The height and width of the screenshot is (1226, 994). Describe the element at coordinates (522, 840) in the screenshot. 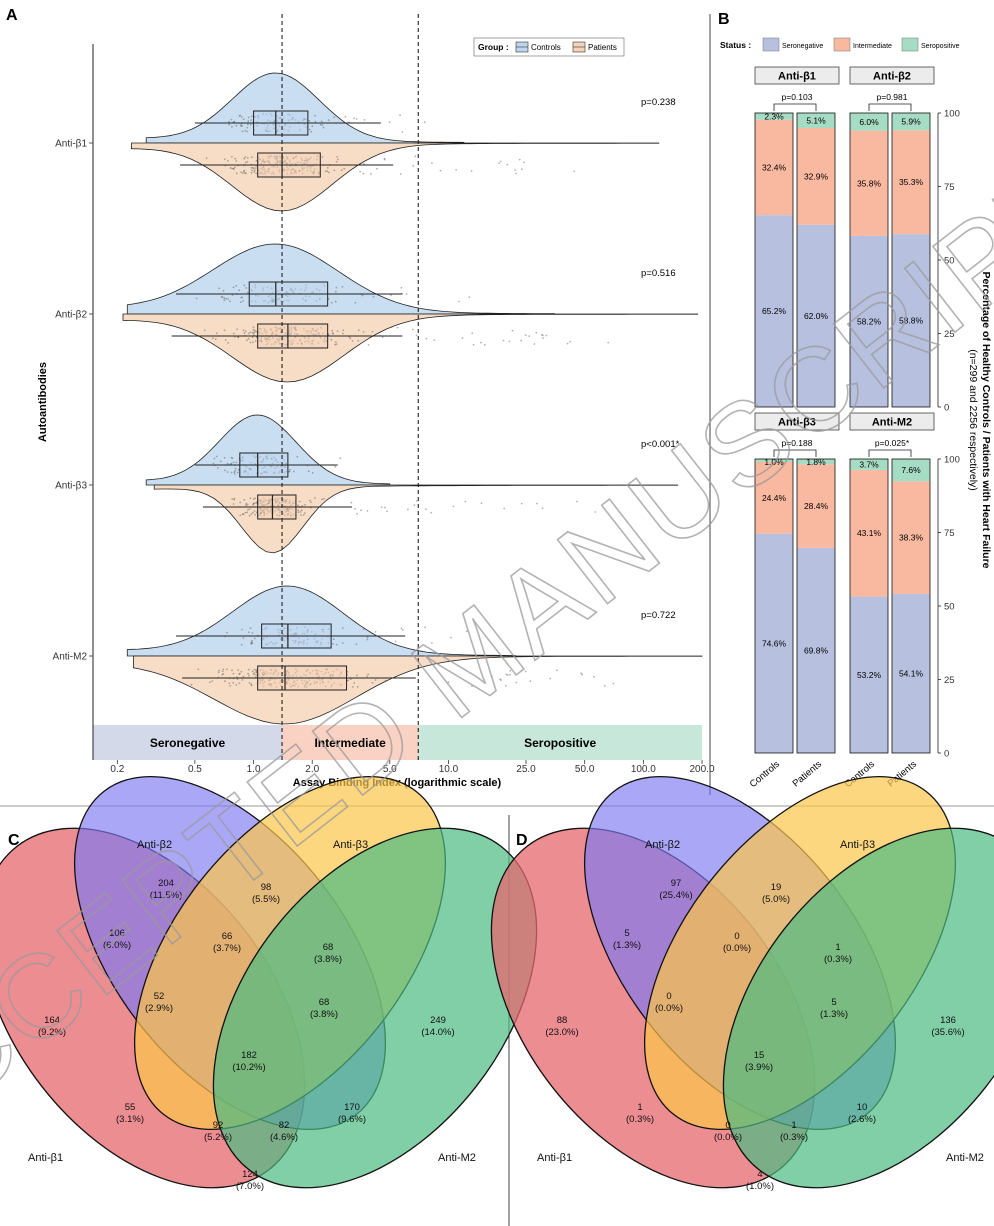

I see `panel-letter-d: D` at that location.